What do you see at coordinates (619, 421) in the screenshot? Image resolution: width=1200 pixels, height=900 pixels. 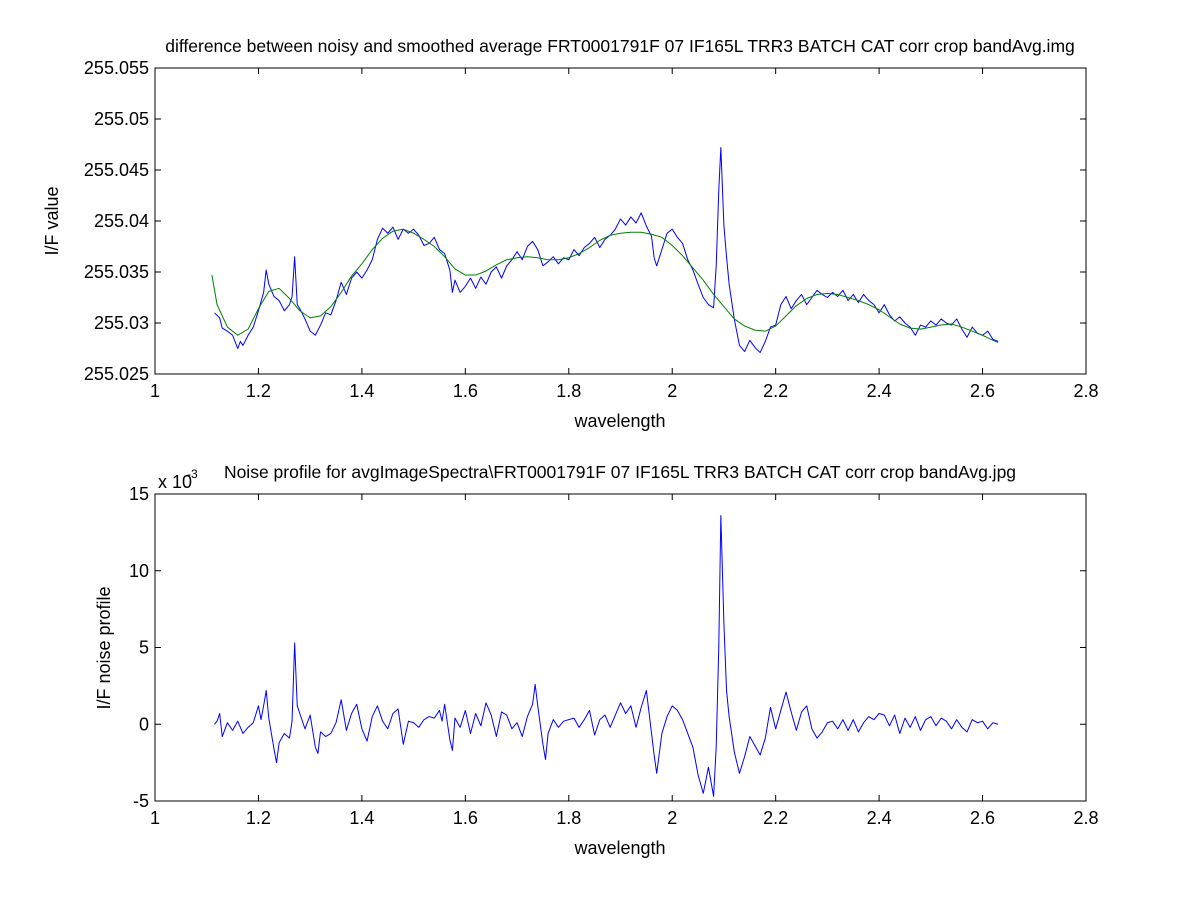 I see `spectrum-xlabel: wavelength` at bounding box center [619, 421].